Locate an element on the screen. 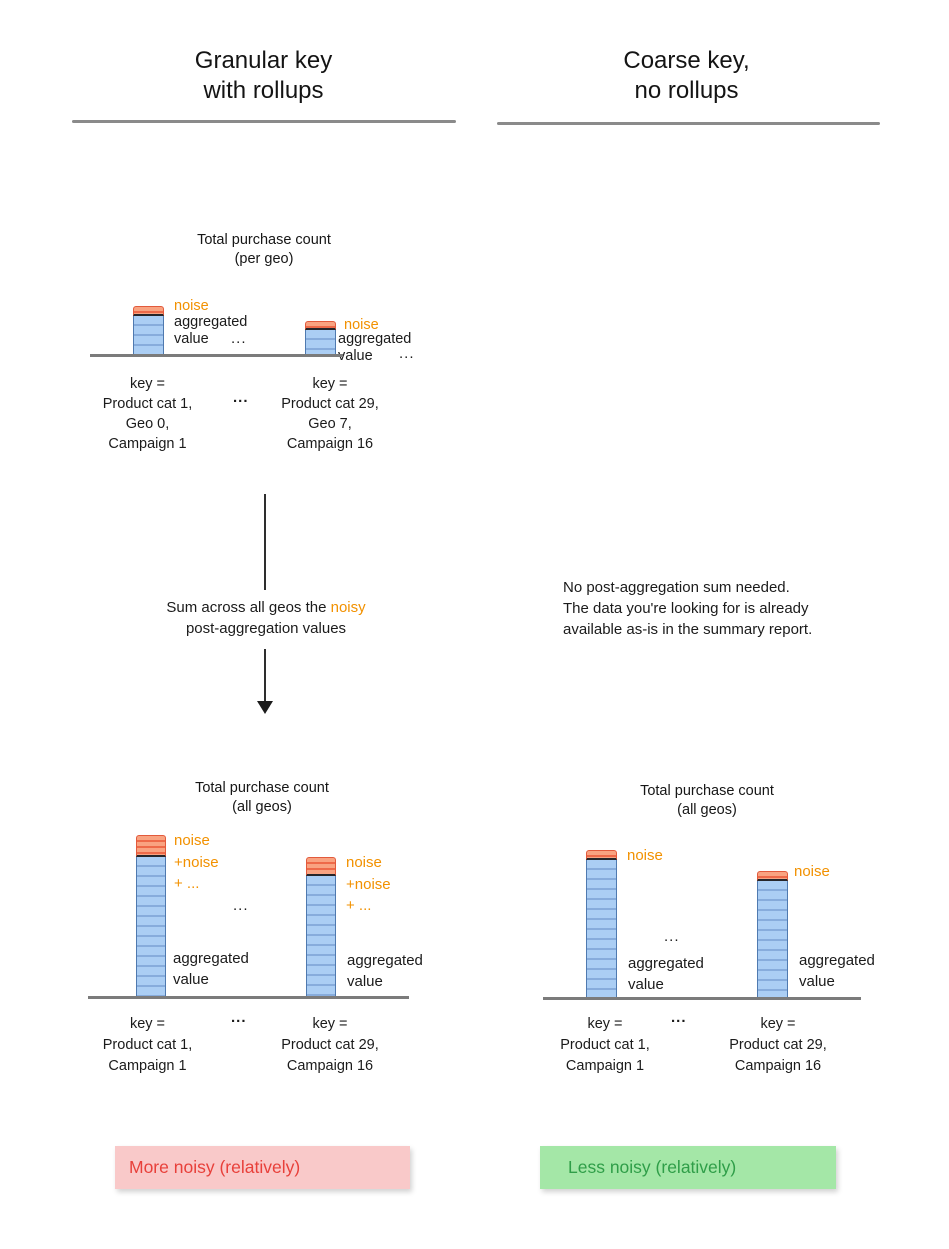 Image resolution: width=949 pixels, height=1249 pixels. per-geo-bar2-noise-segment is located at coordinates (320, 325).